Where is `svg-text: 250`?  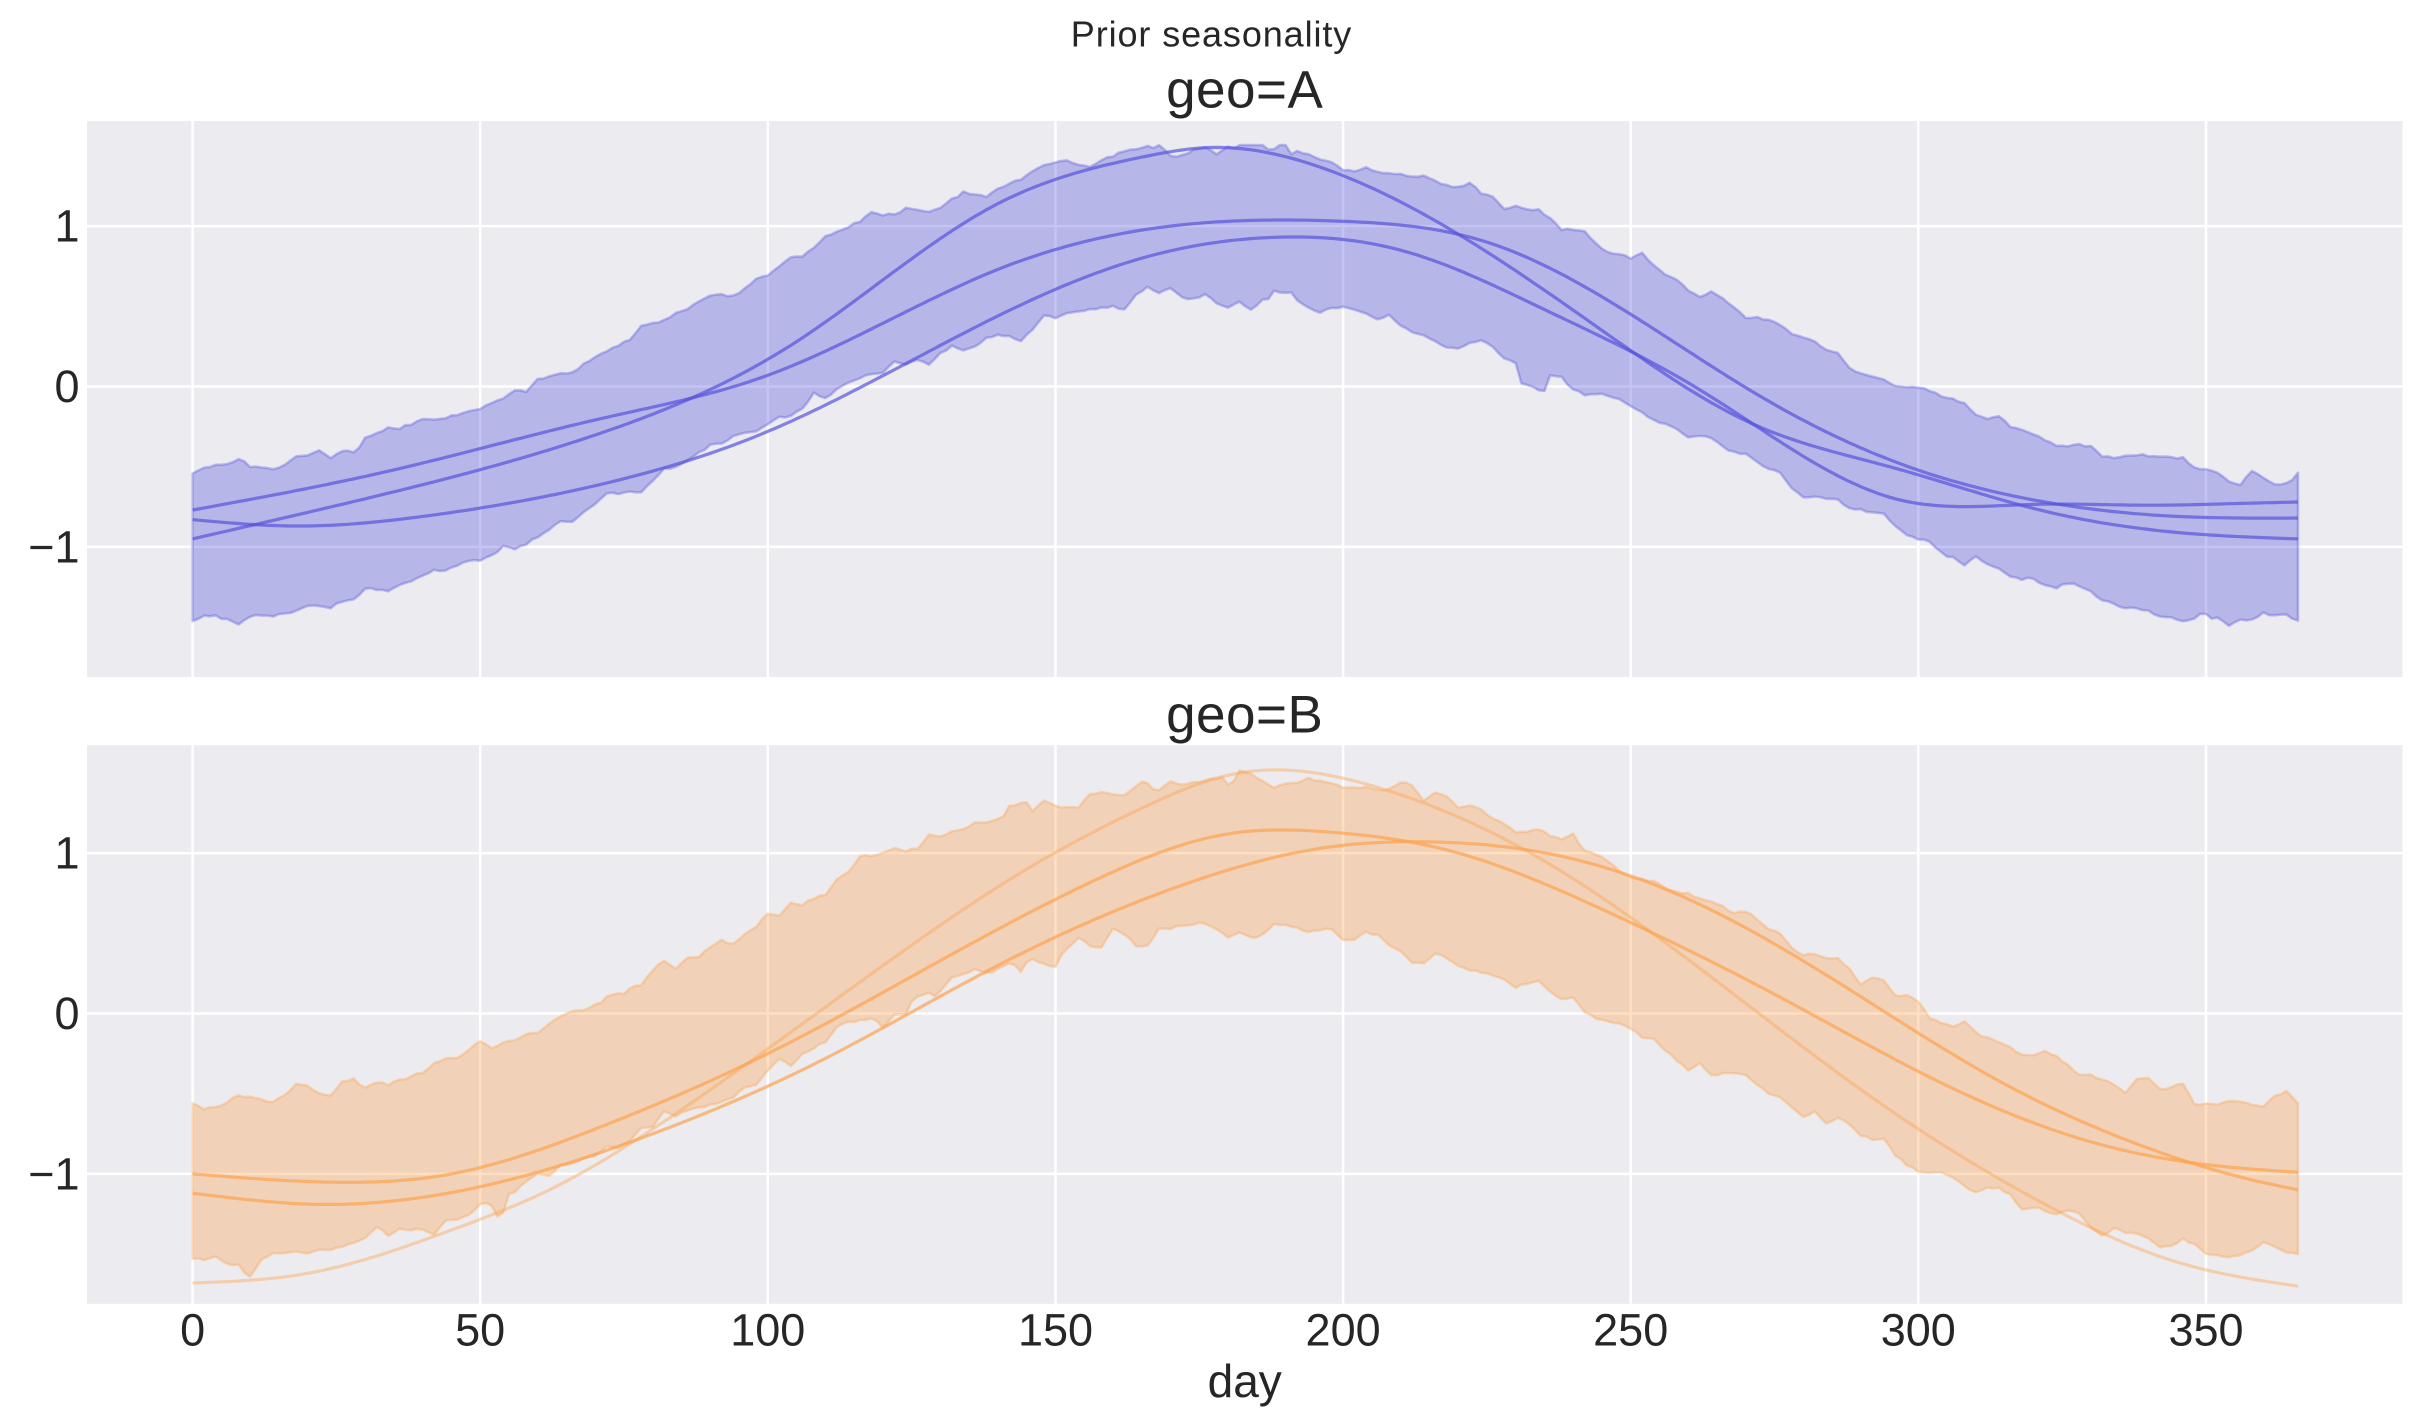 svg-text: 250 is located at coordinates (1630, 1330).